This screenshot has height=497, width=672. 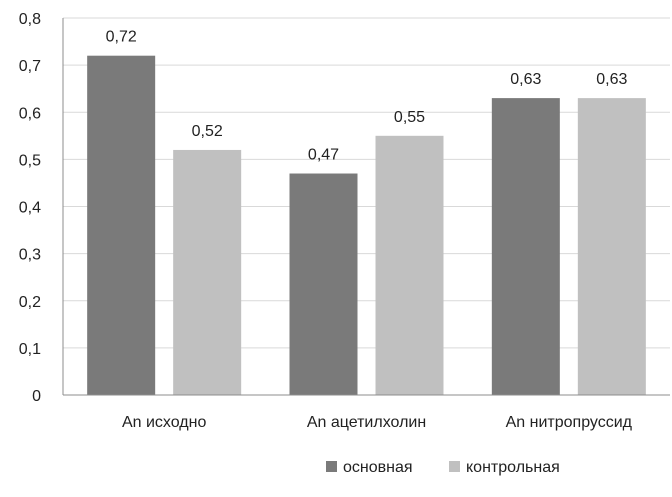 What do you see at coordinates (30, 255) in the screenshot?
I see `y-tick-label: 0,3` at bounding box center [30, 255].